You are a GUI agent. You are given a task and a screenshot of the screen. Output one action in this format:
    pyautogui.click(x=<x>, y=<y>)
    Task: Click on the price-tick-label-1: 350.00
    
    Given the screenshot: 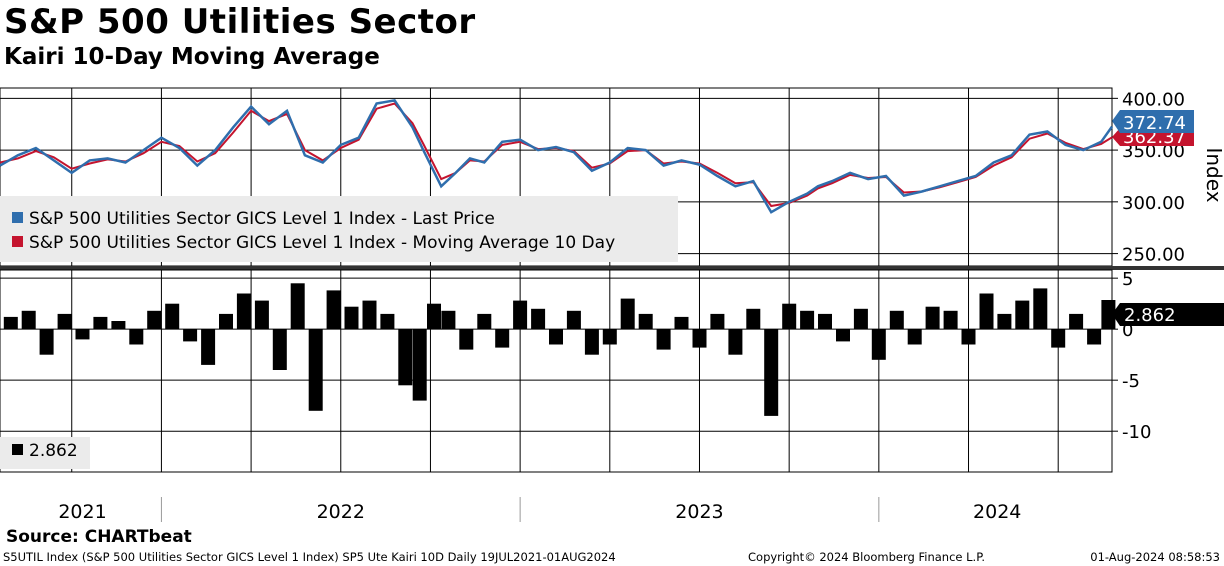 What is the action you would take?
    pyautogui.click(x=1153, y=151)
    